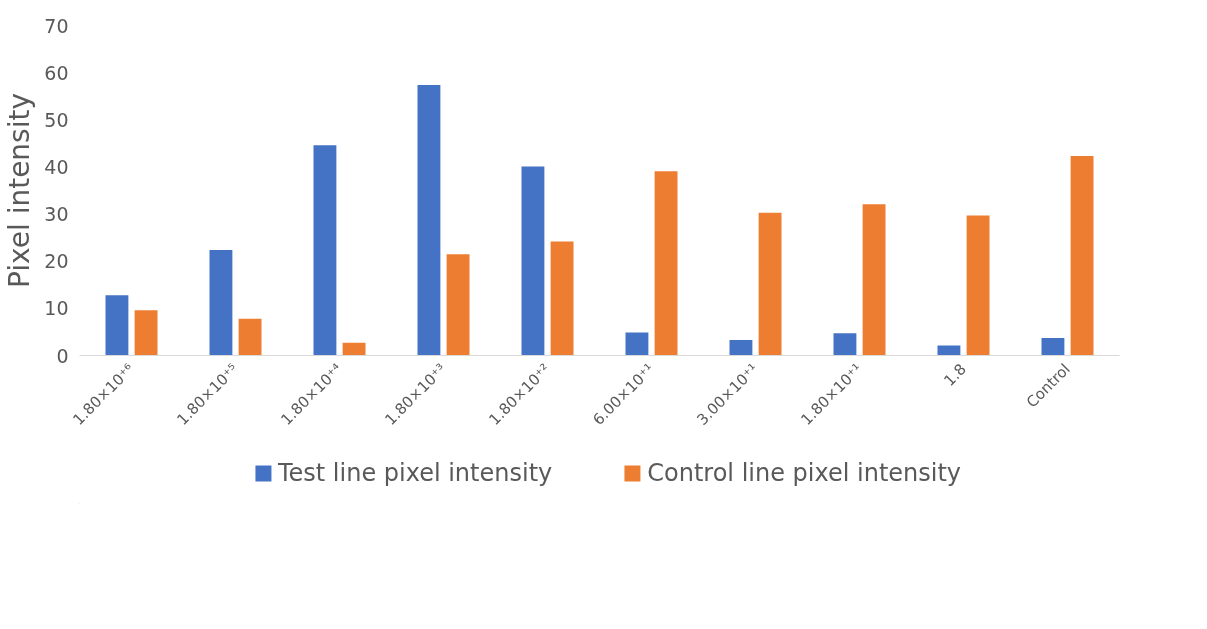 This screenshot has width=1207, height=629. Describe the element at coordinates (56, 166) in the screenshot. I see `y-tick-label: 40` at that location.